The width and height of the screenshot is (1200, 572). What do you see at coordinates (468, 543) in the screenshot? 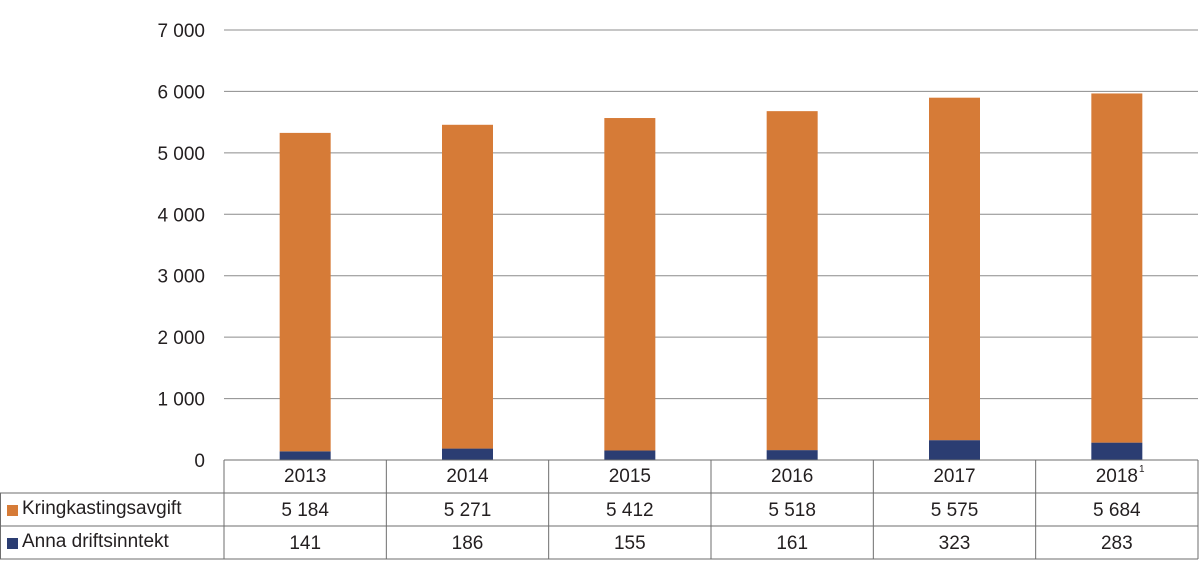
I see `table-value: 186` at bounding box center [468, 543].